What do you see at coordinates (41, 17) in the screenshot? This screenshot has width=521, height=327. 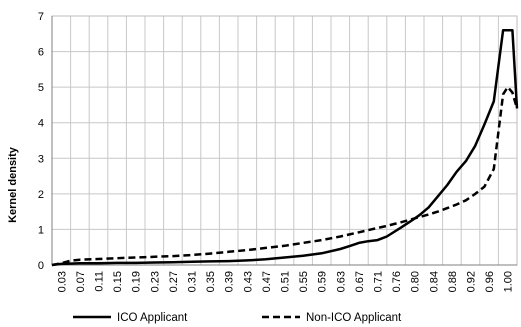 I see `y-tick-label: 7` at bounding box center [41, 17].